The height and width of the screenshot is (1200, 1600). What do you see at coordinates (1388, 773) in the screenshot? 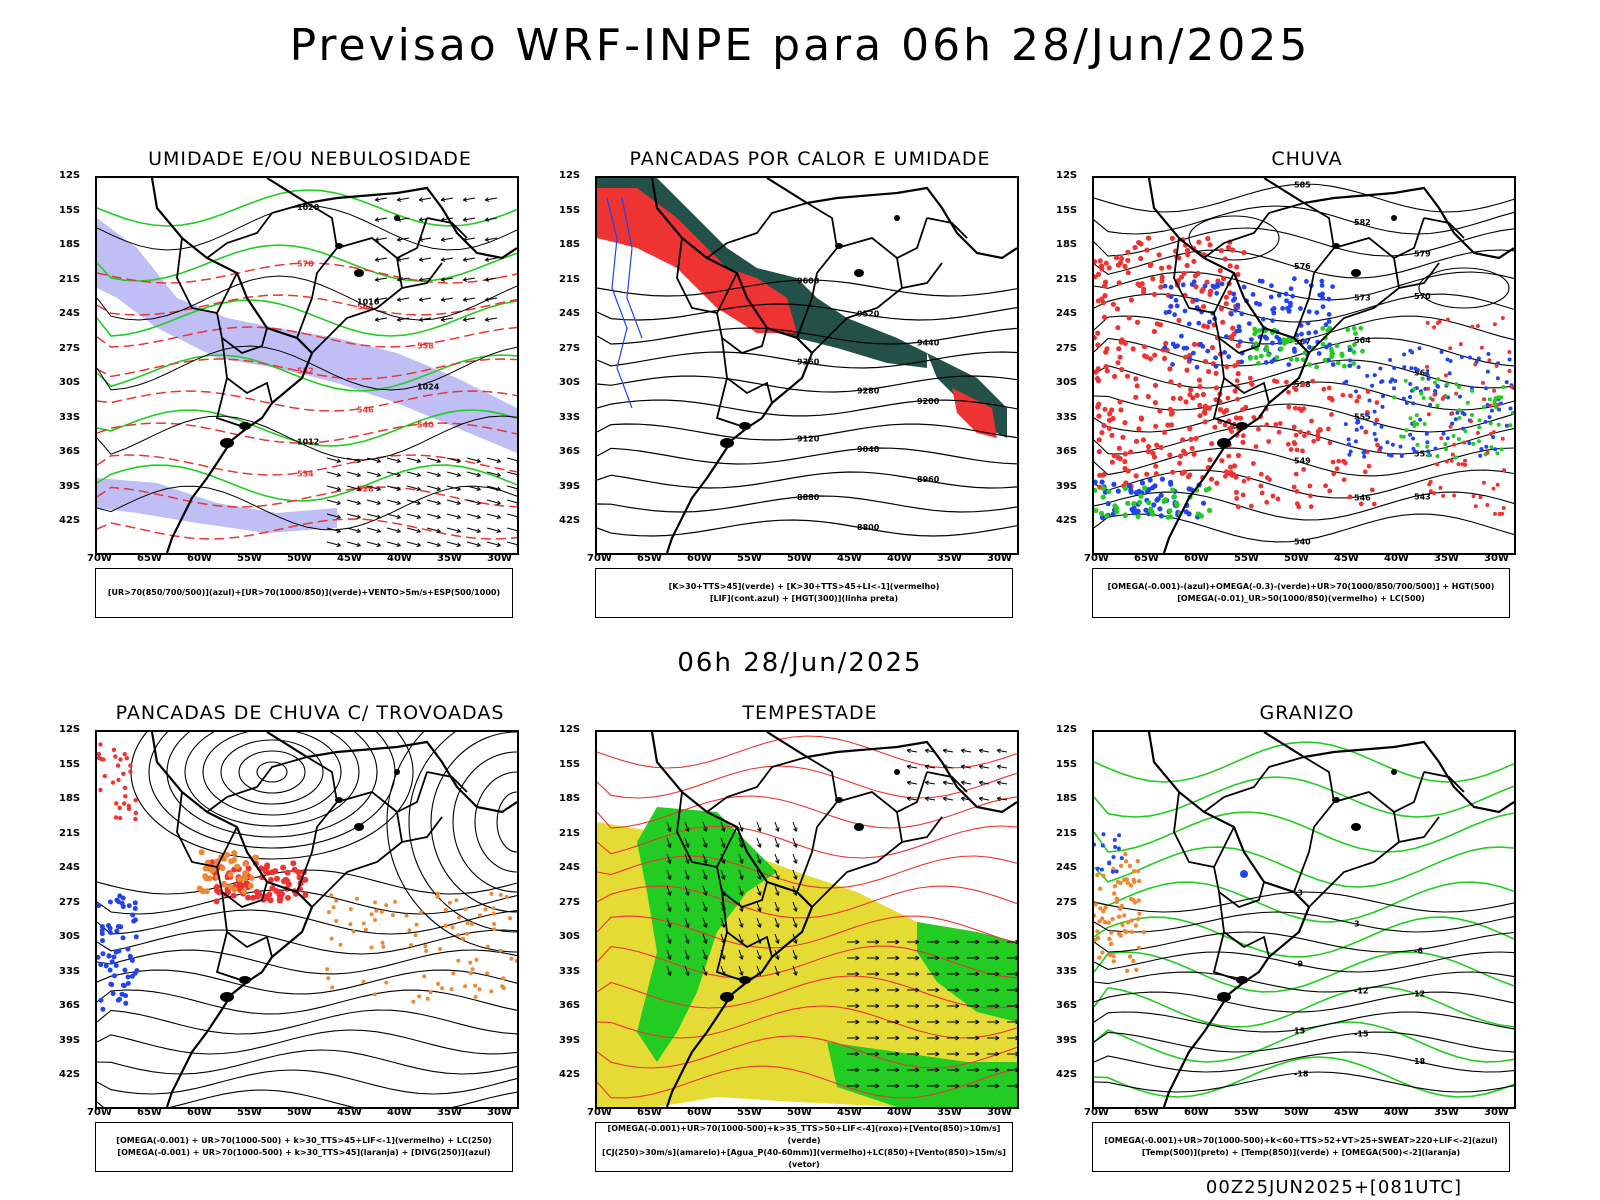
I see `coastline-north` at bounding box center [1388, 773].